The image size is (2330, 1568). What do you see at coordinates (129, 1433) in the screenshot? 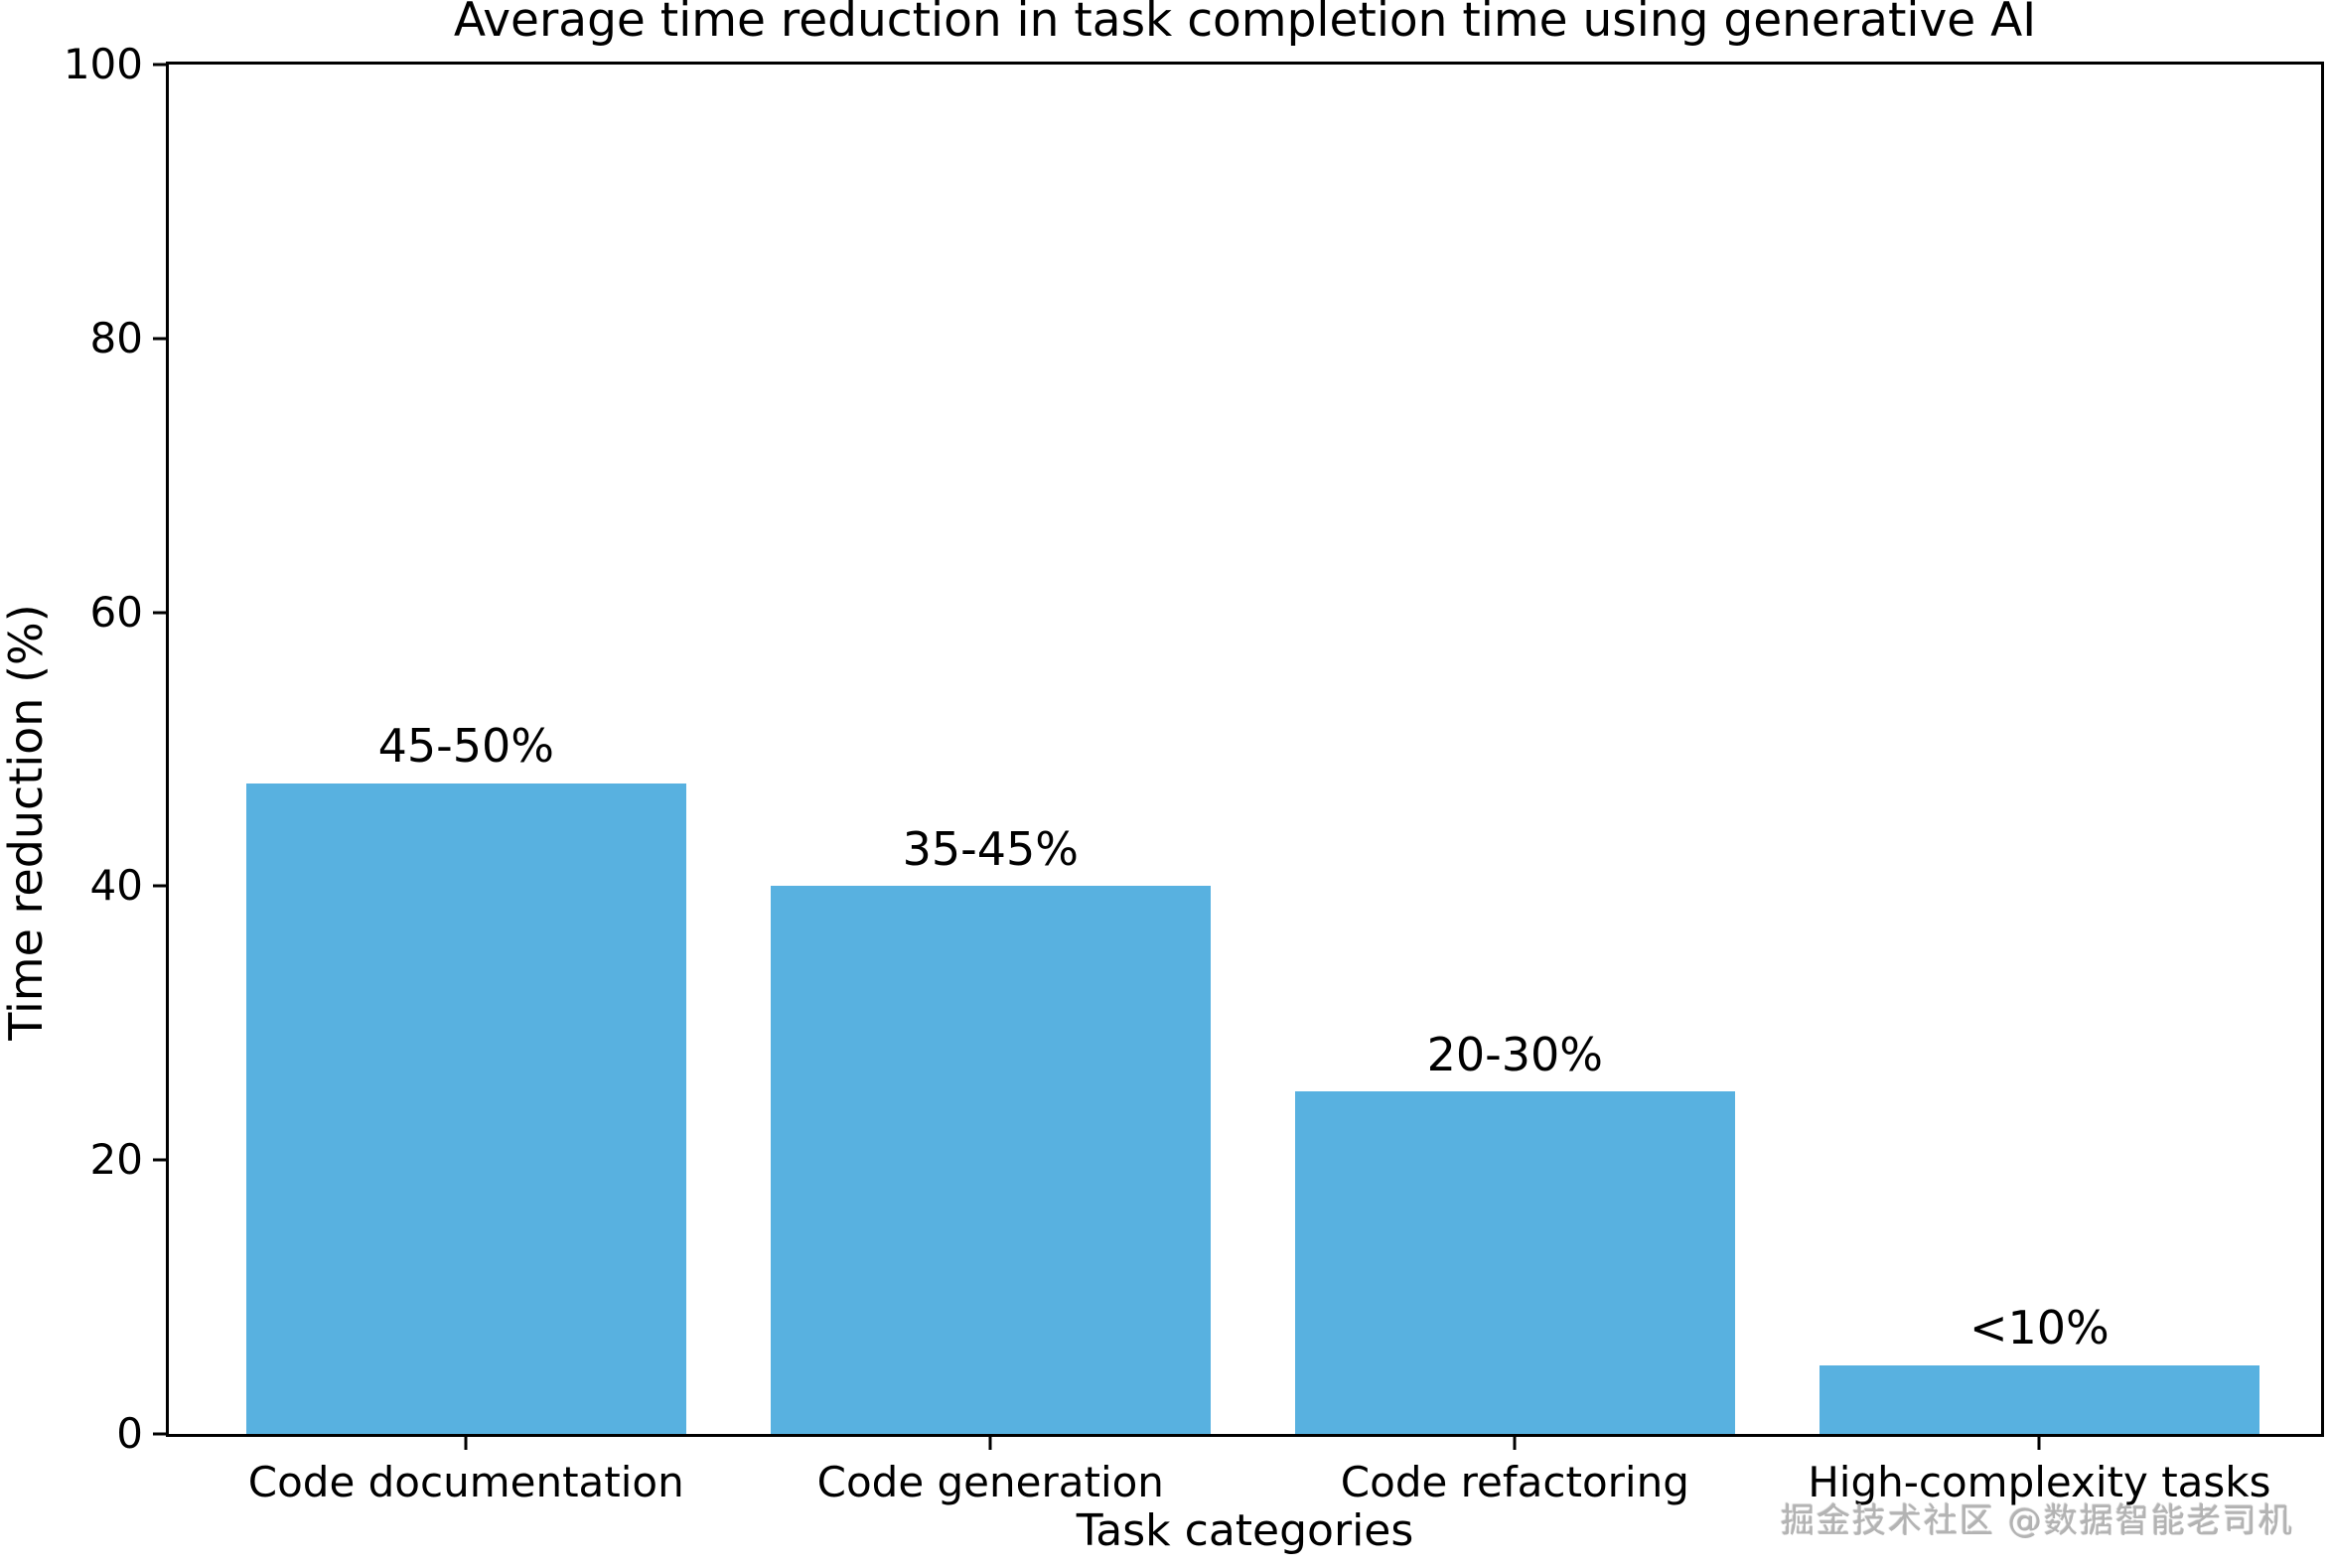
I see `y-tick-label: 0` at bounding box center [129, 1433].